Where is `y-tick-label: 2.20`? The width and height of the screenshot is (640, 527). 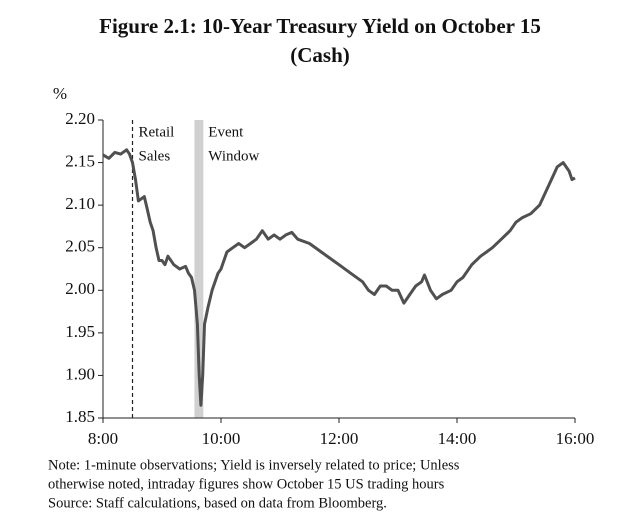
y-tick-label: 2.20 is located at coordinates (80, 118).